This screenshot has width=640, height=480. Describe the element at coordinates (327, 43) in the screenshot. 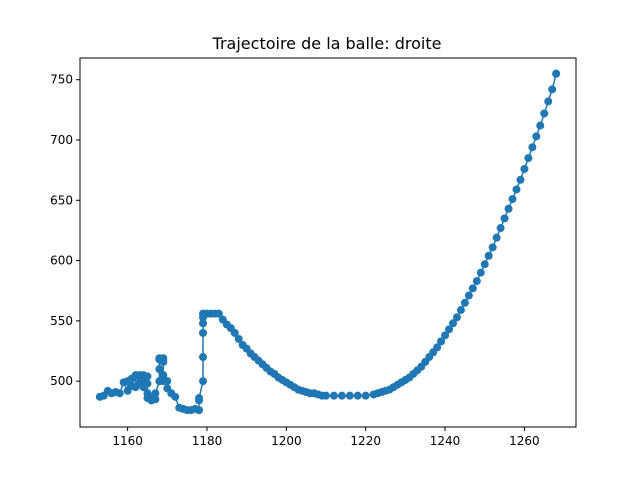

I see `chart-title: Trajectoire de la balle: droite` at that location.